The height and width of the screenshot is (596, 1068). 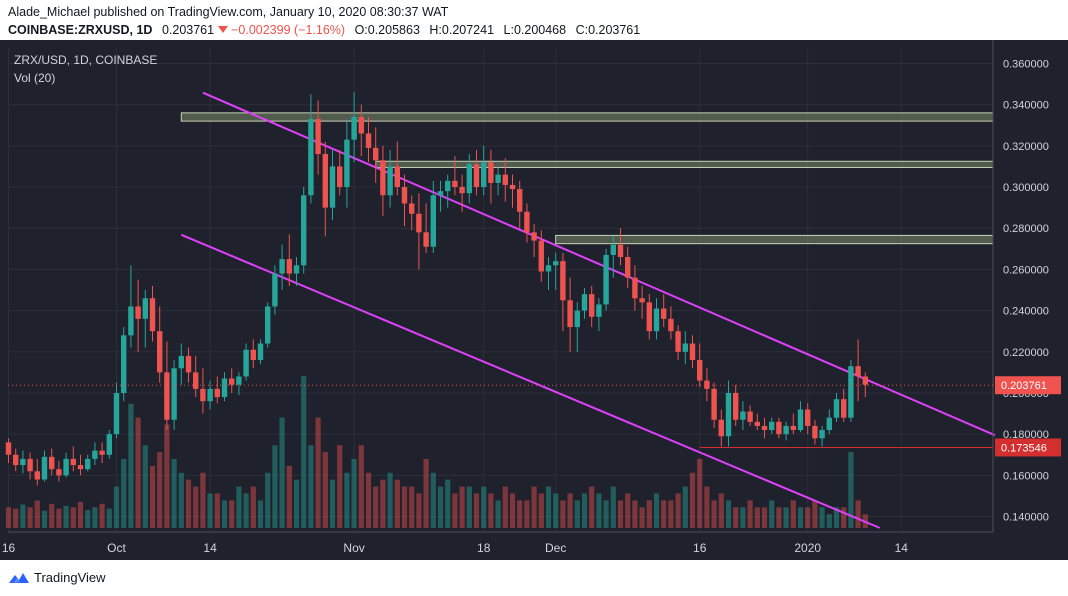 What do you see at coordinates (902, 548) in the screenshot?
I see `x-tick-label: 14` at bounding box center [902, 548].